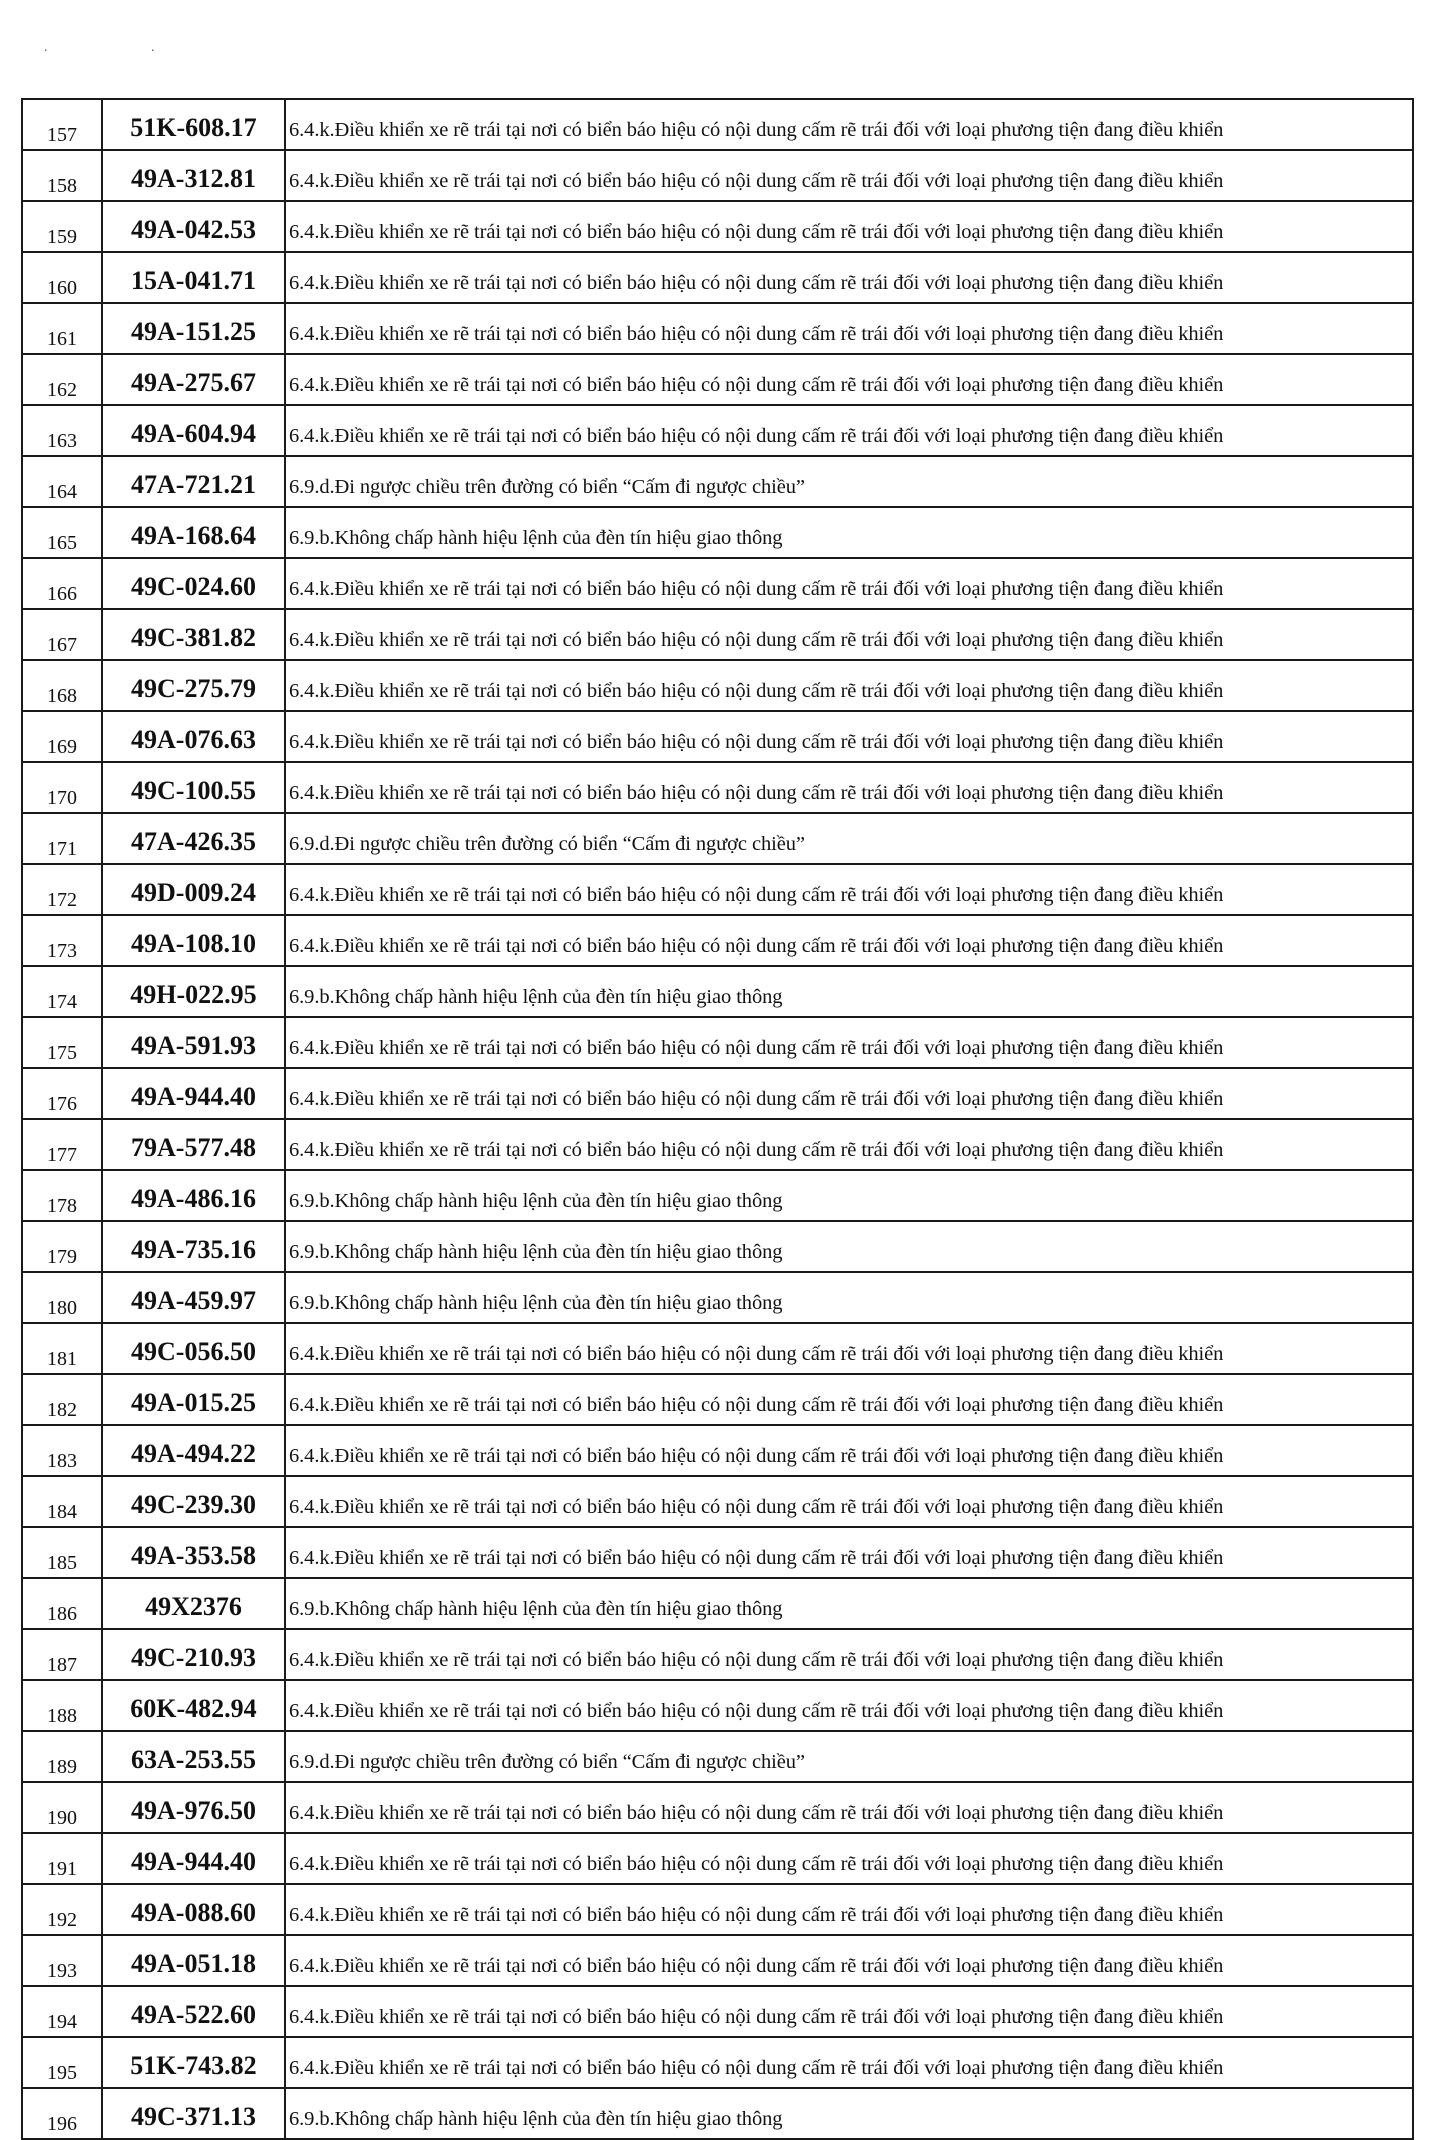  Describe the element at coordinates (193, 634) in the screenshot. I see `license-plate: 49C-381.82` at that location.